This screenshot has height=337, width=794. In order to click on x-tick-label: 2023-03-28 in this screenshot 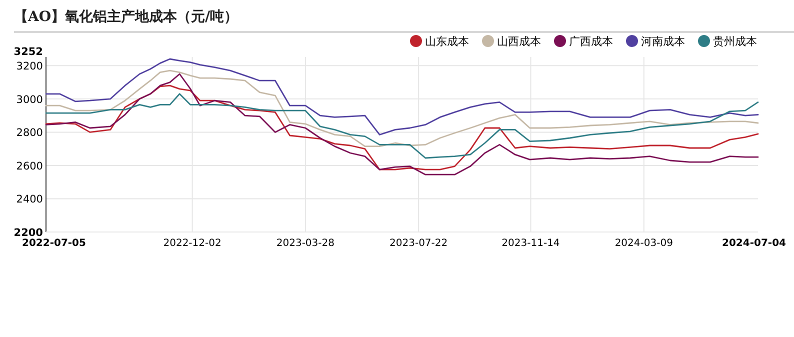, I will do `click(305, 243)`.